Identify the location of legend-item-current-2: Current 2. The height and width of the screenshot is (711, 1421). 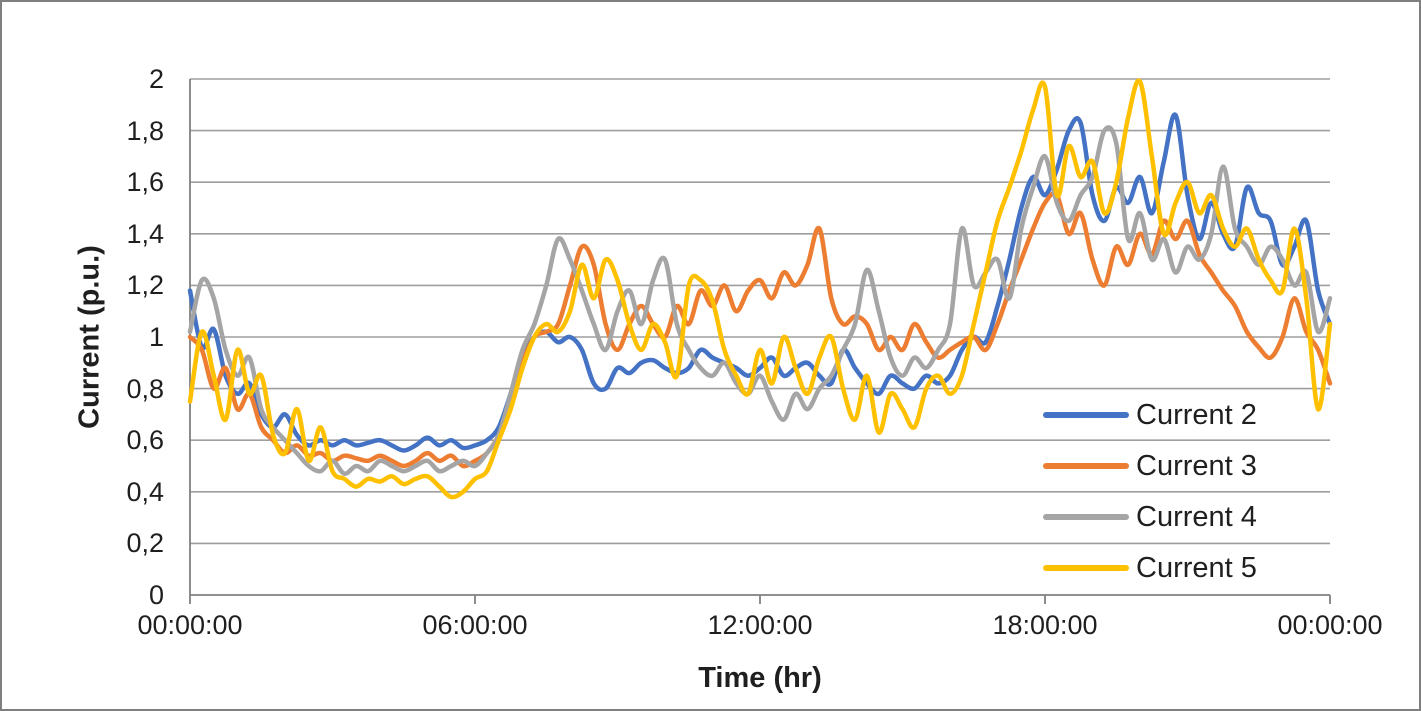
(1150, 415).